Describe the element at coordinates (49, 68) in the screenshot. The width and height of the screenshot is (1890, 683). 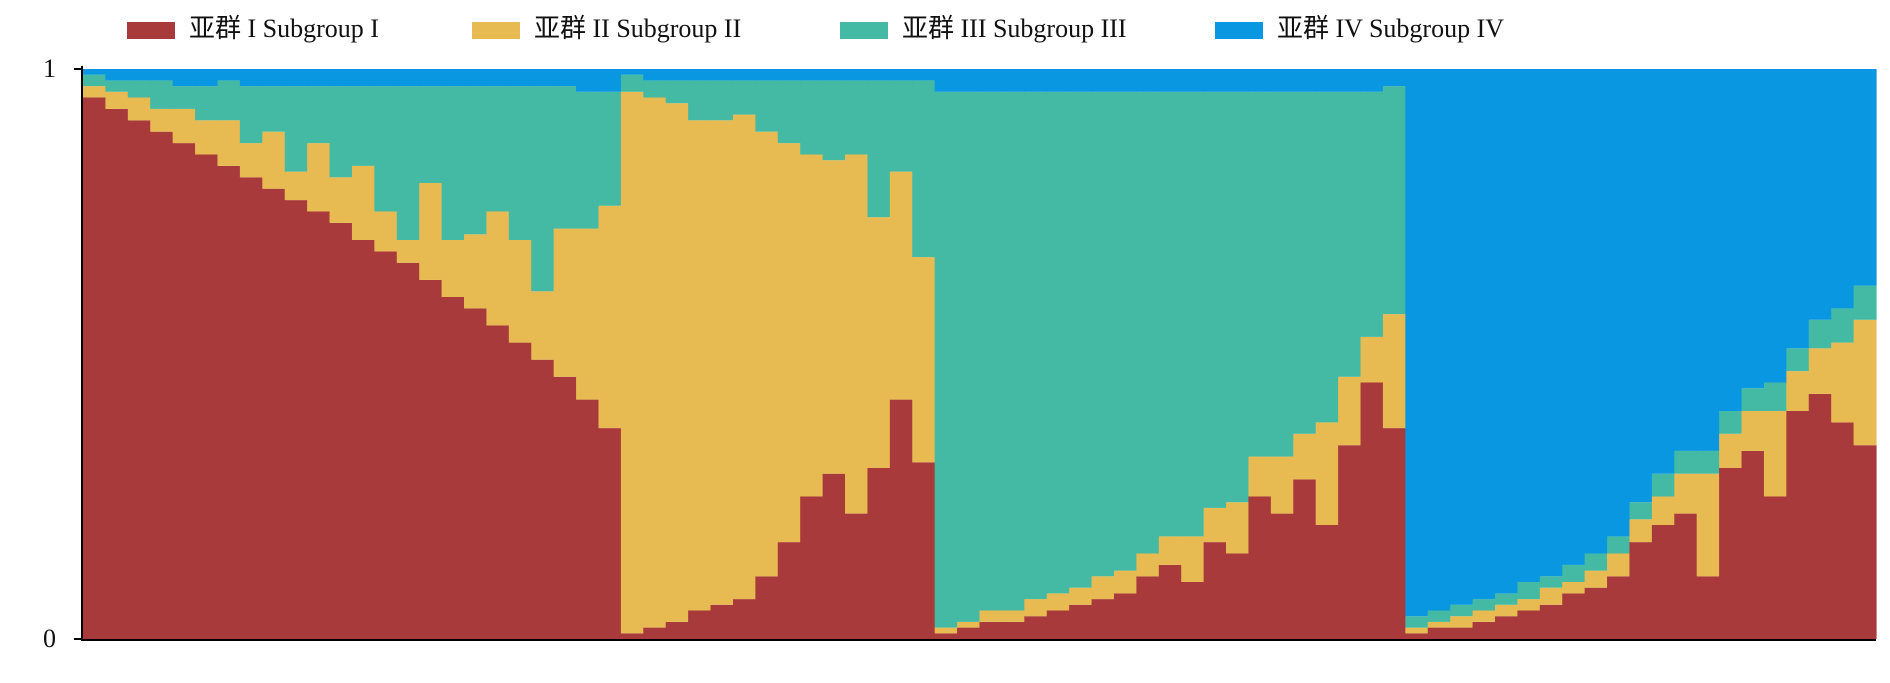
I see `y-tick-label: 1` at that location.